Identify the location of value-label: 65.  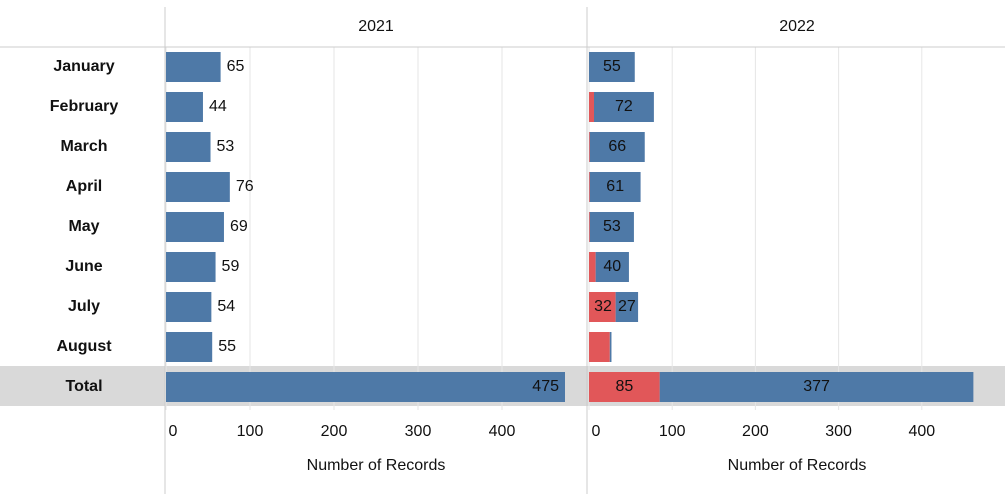
(236, 66).